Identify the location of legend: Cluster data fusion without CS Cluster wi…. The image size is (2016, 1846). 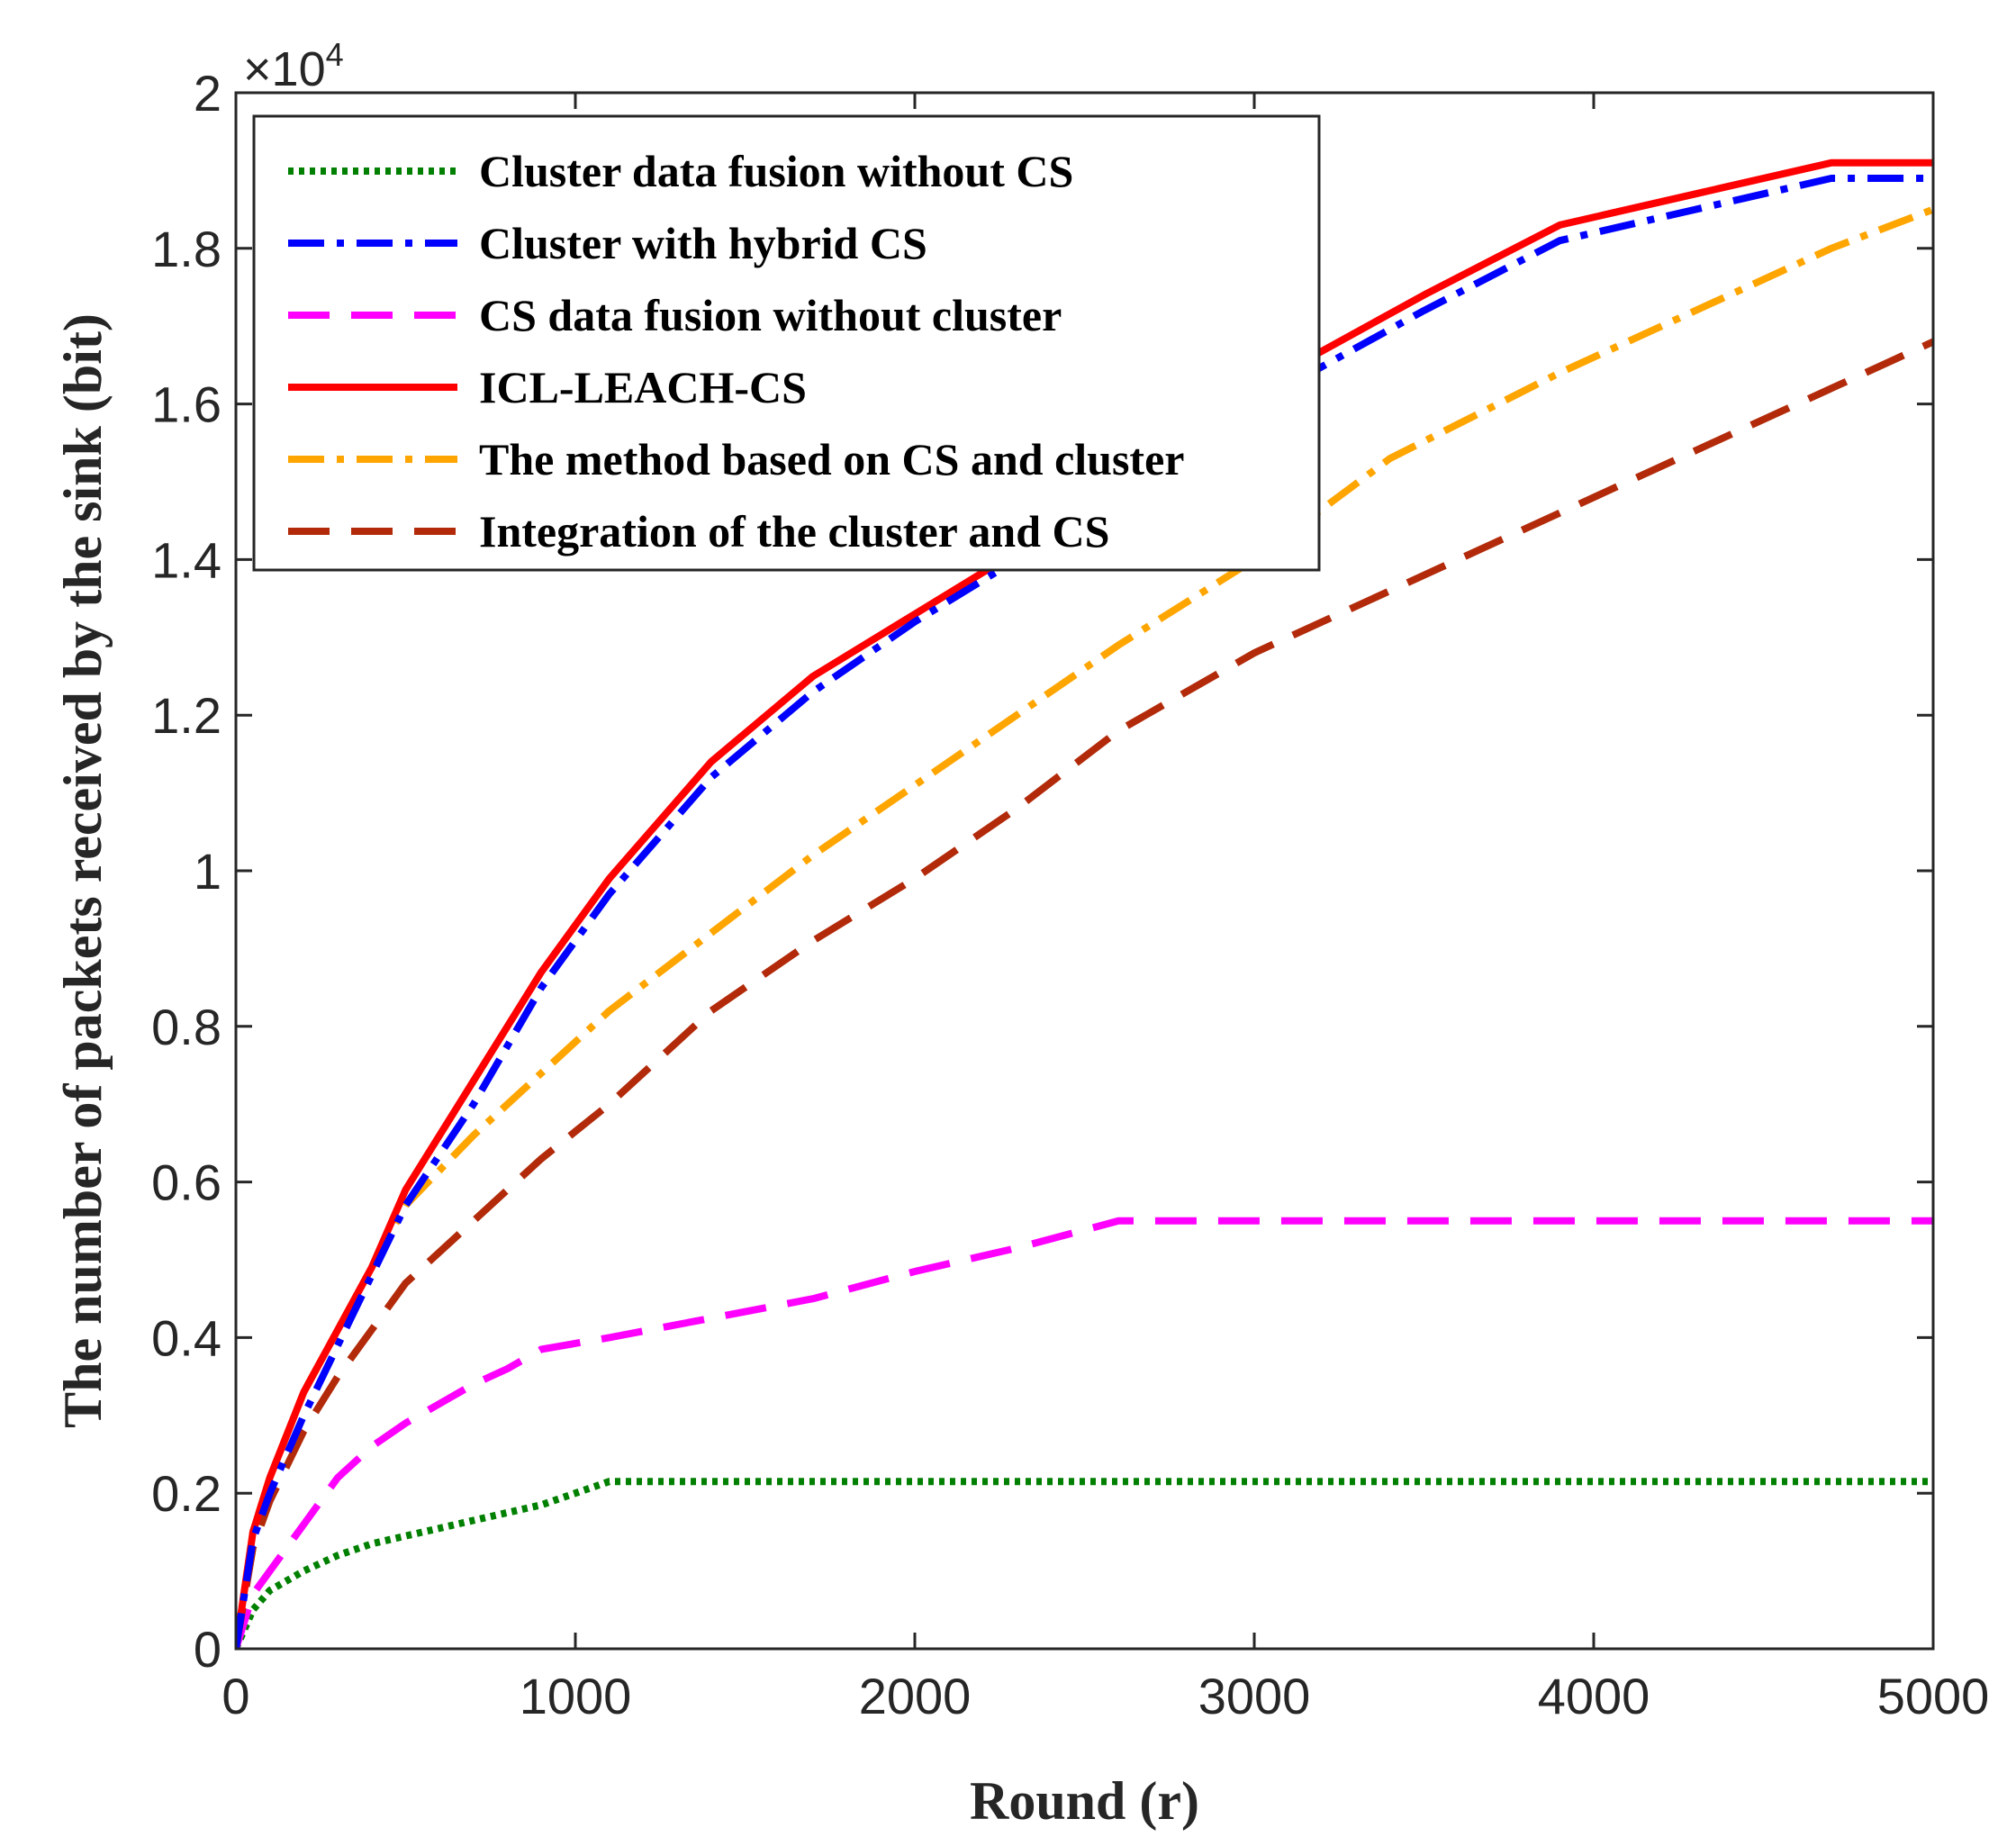
(786, 343).